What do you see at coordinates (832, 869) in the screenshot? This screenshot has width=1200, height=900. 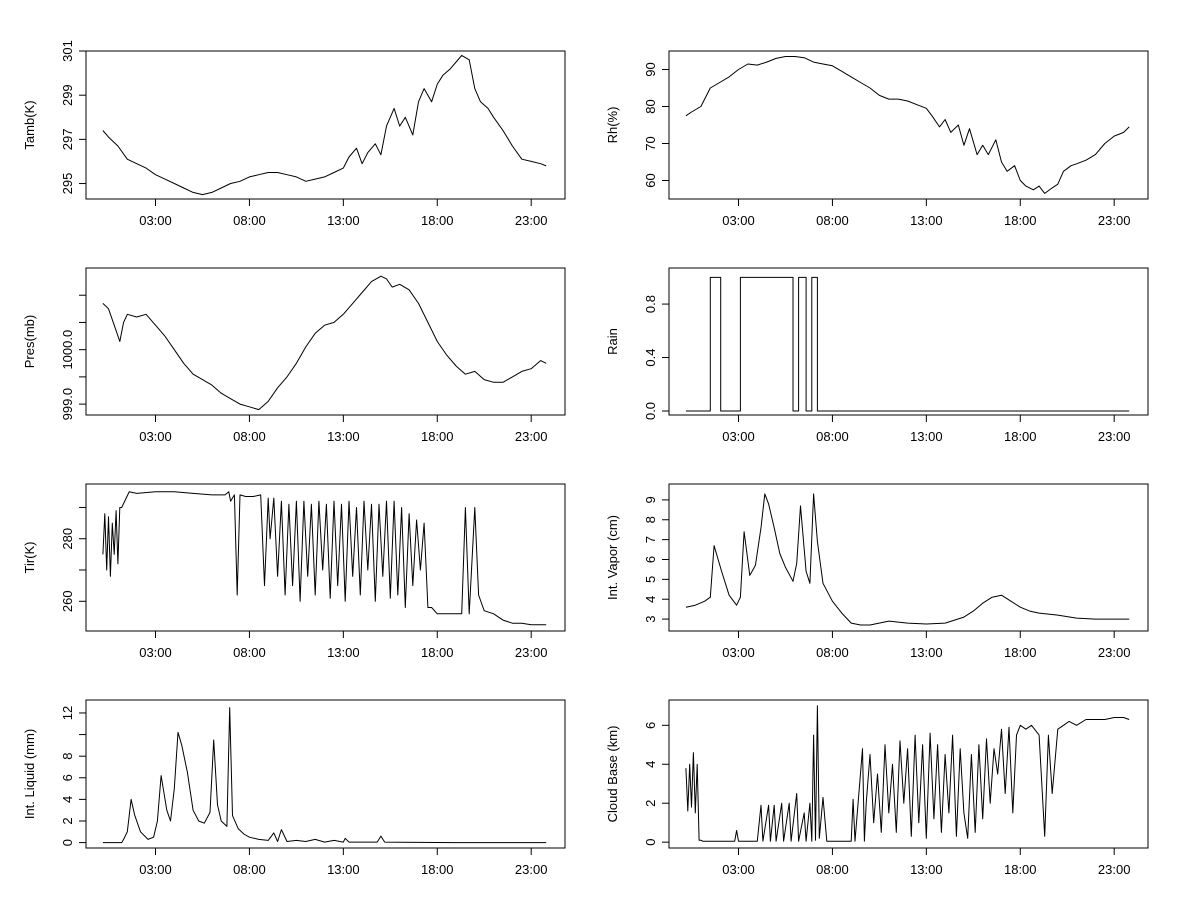 I see `cloudbase-x-tick-label: 08:00` at bounding box center [832, 869].